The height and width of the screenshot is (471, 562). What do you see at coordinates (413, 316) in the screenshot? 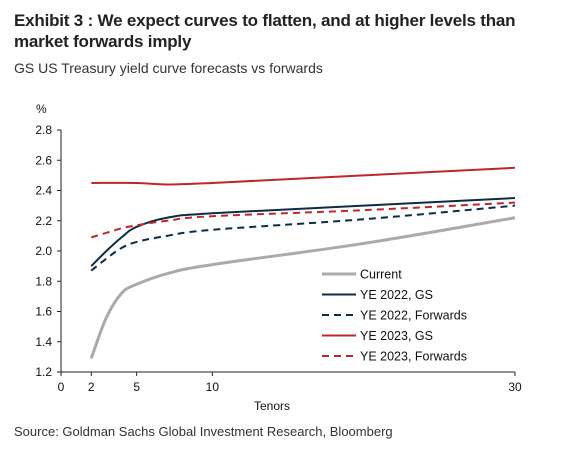
I see `legend-label-ye-2022-forwards: YE 2022, Forwards` at bounding box center [413, 316].